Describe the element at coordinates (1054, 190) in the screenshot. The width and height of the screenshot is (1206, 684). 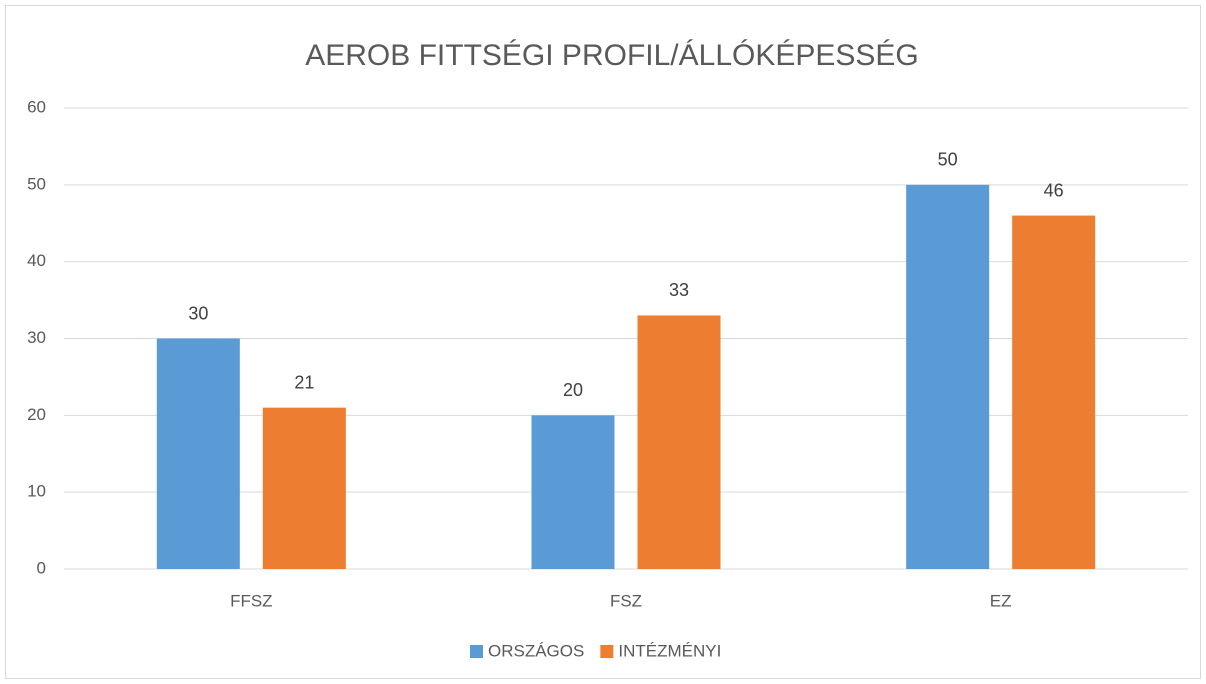
I see `data-label: 46` at that location.